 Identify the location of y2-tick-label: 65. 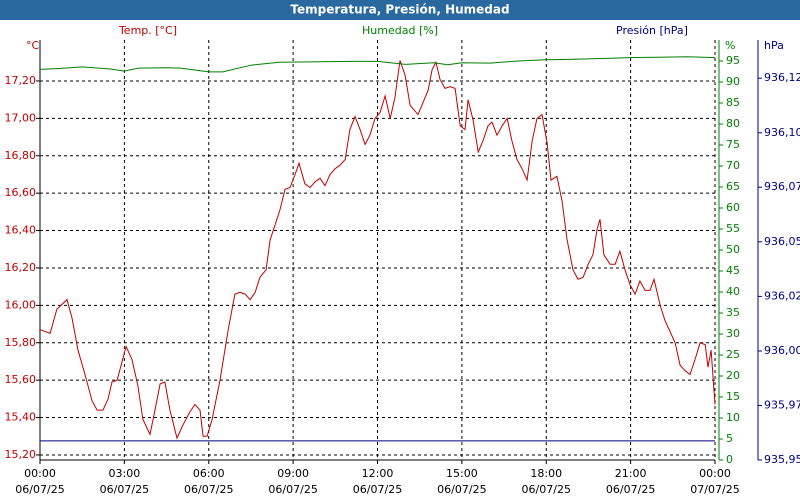
(733, 186).